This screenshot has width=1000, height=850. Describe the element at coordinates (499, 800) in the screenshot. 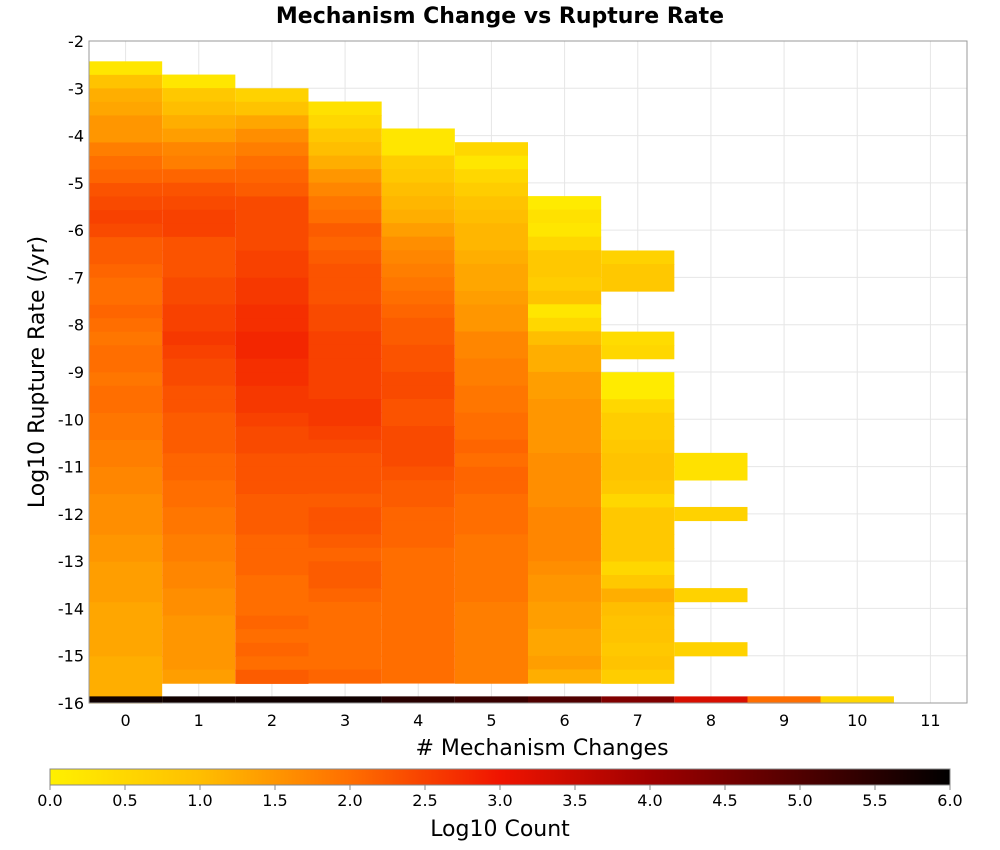

I see `colorbar-tick-label: 3.0` at that location.